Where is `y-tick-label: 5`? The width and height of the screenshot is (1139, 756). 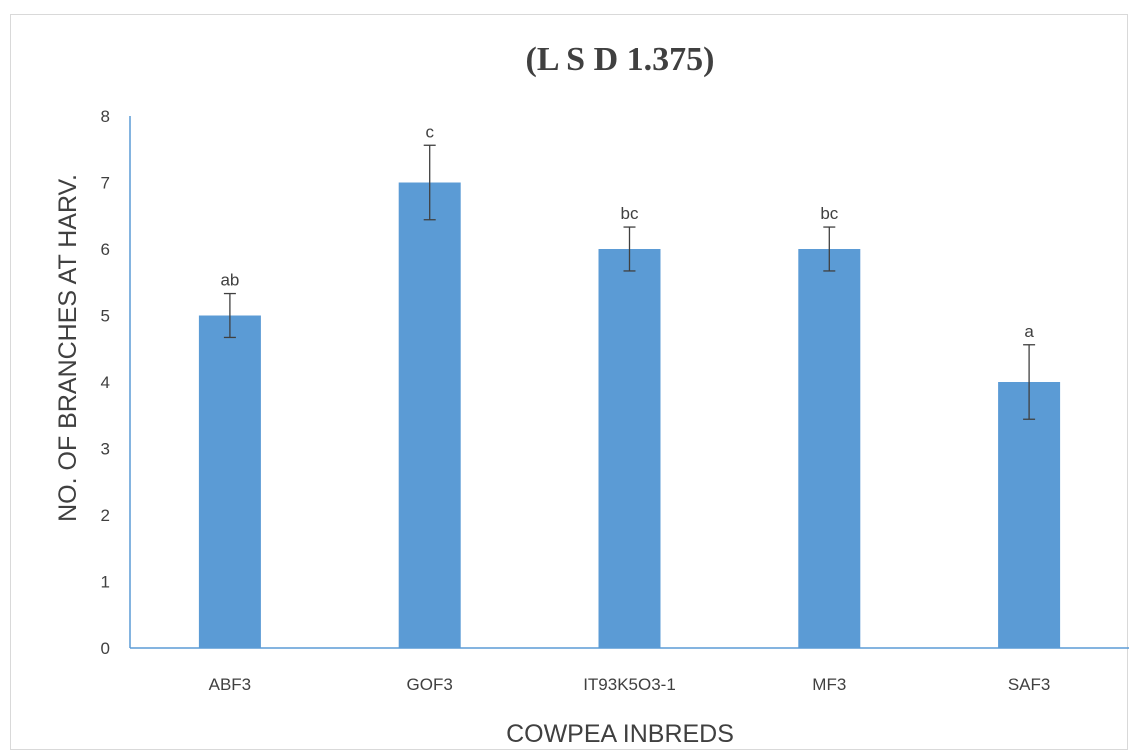
y-tick-label: 5 is located at coordinates (105, 316).